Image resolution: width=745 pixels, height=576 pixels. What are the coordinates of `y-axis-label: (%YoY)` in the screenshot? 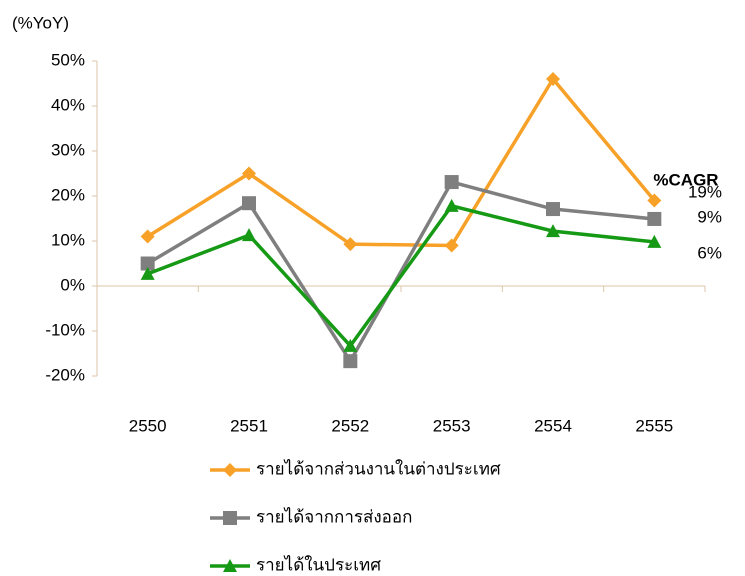 It's located at (40, 22).